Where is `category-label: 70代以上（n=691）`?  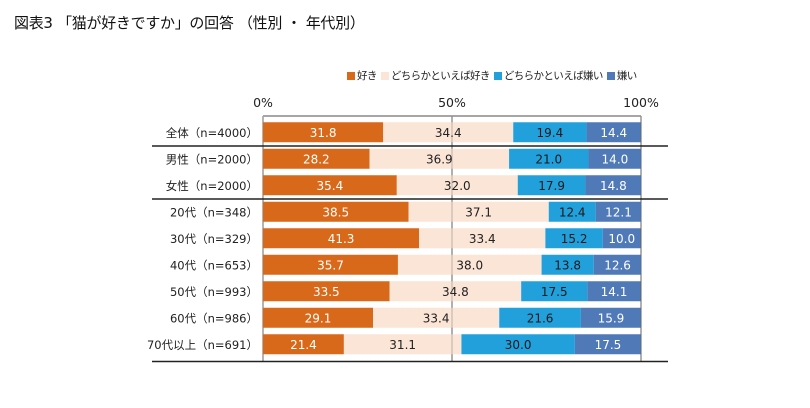
category-label: 70代以上（n=691） is located at coordinates (202, 345).